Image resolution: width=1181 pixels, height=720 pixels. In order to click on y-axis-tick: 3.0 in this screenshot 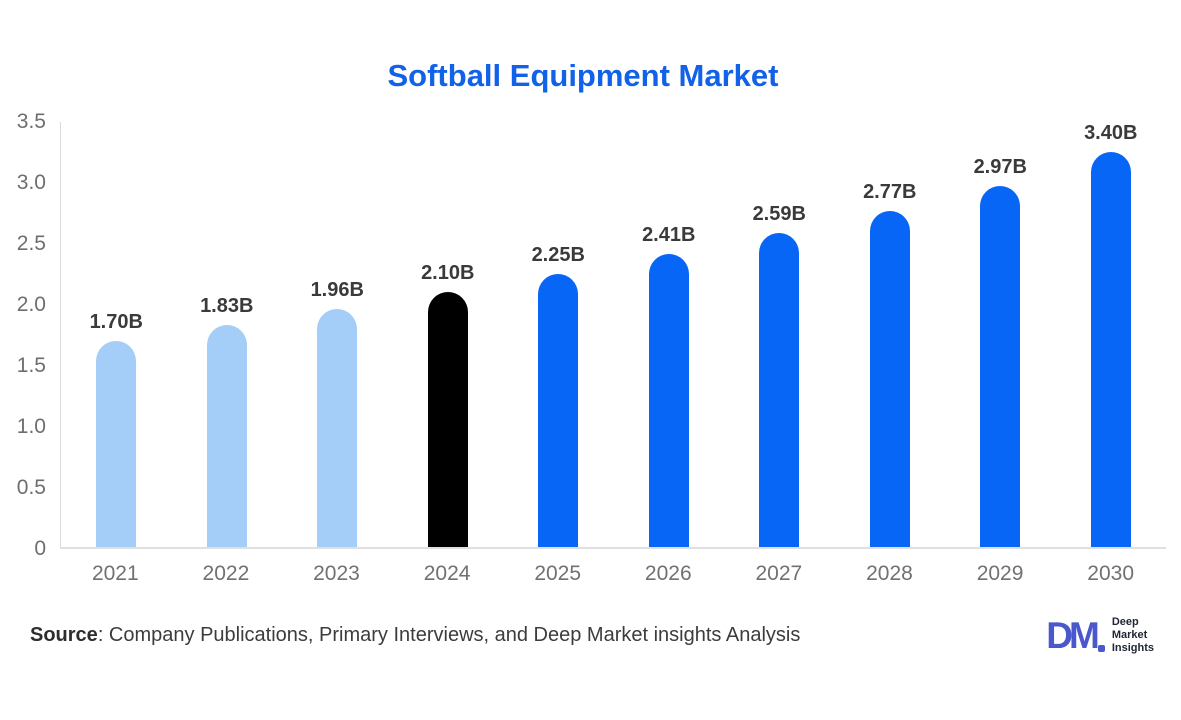, I will do `click(31, 182)`.